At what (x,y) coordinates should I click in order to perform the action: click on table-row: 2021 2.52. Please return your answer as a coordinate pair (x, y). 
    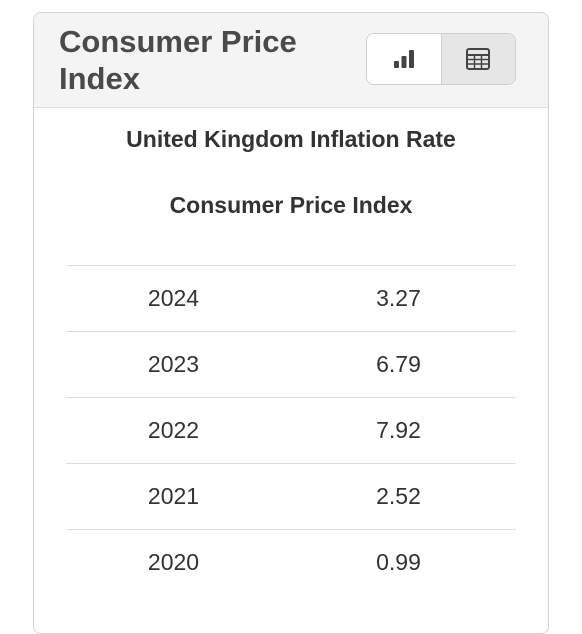
    Looking at the image, I should click on (291, 496).